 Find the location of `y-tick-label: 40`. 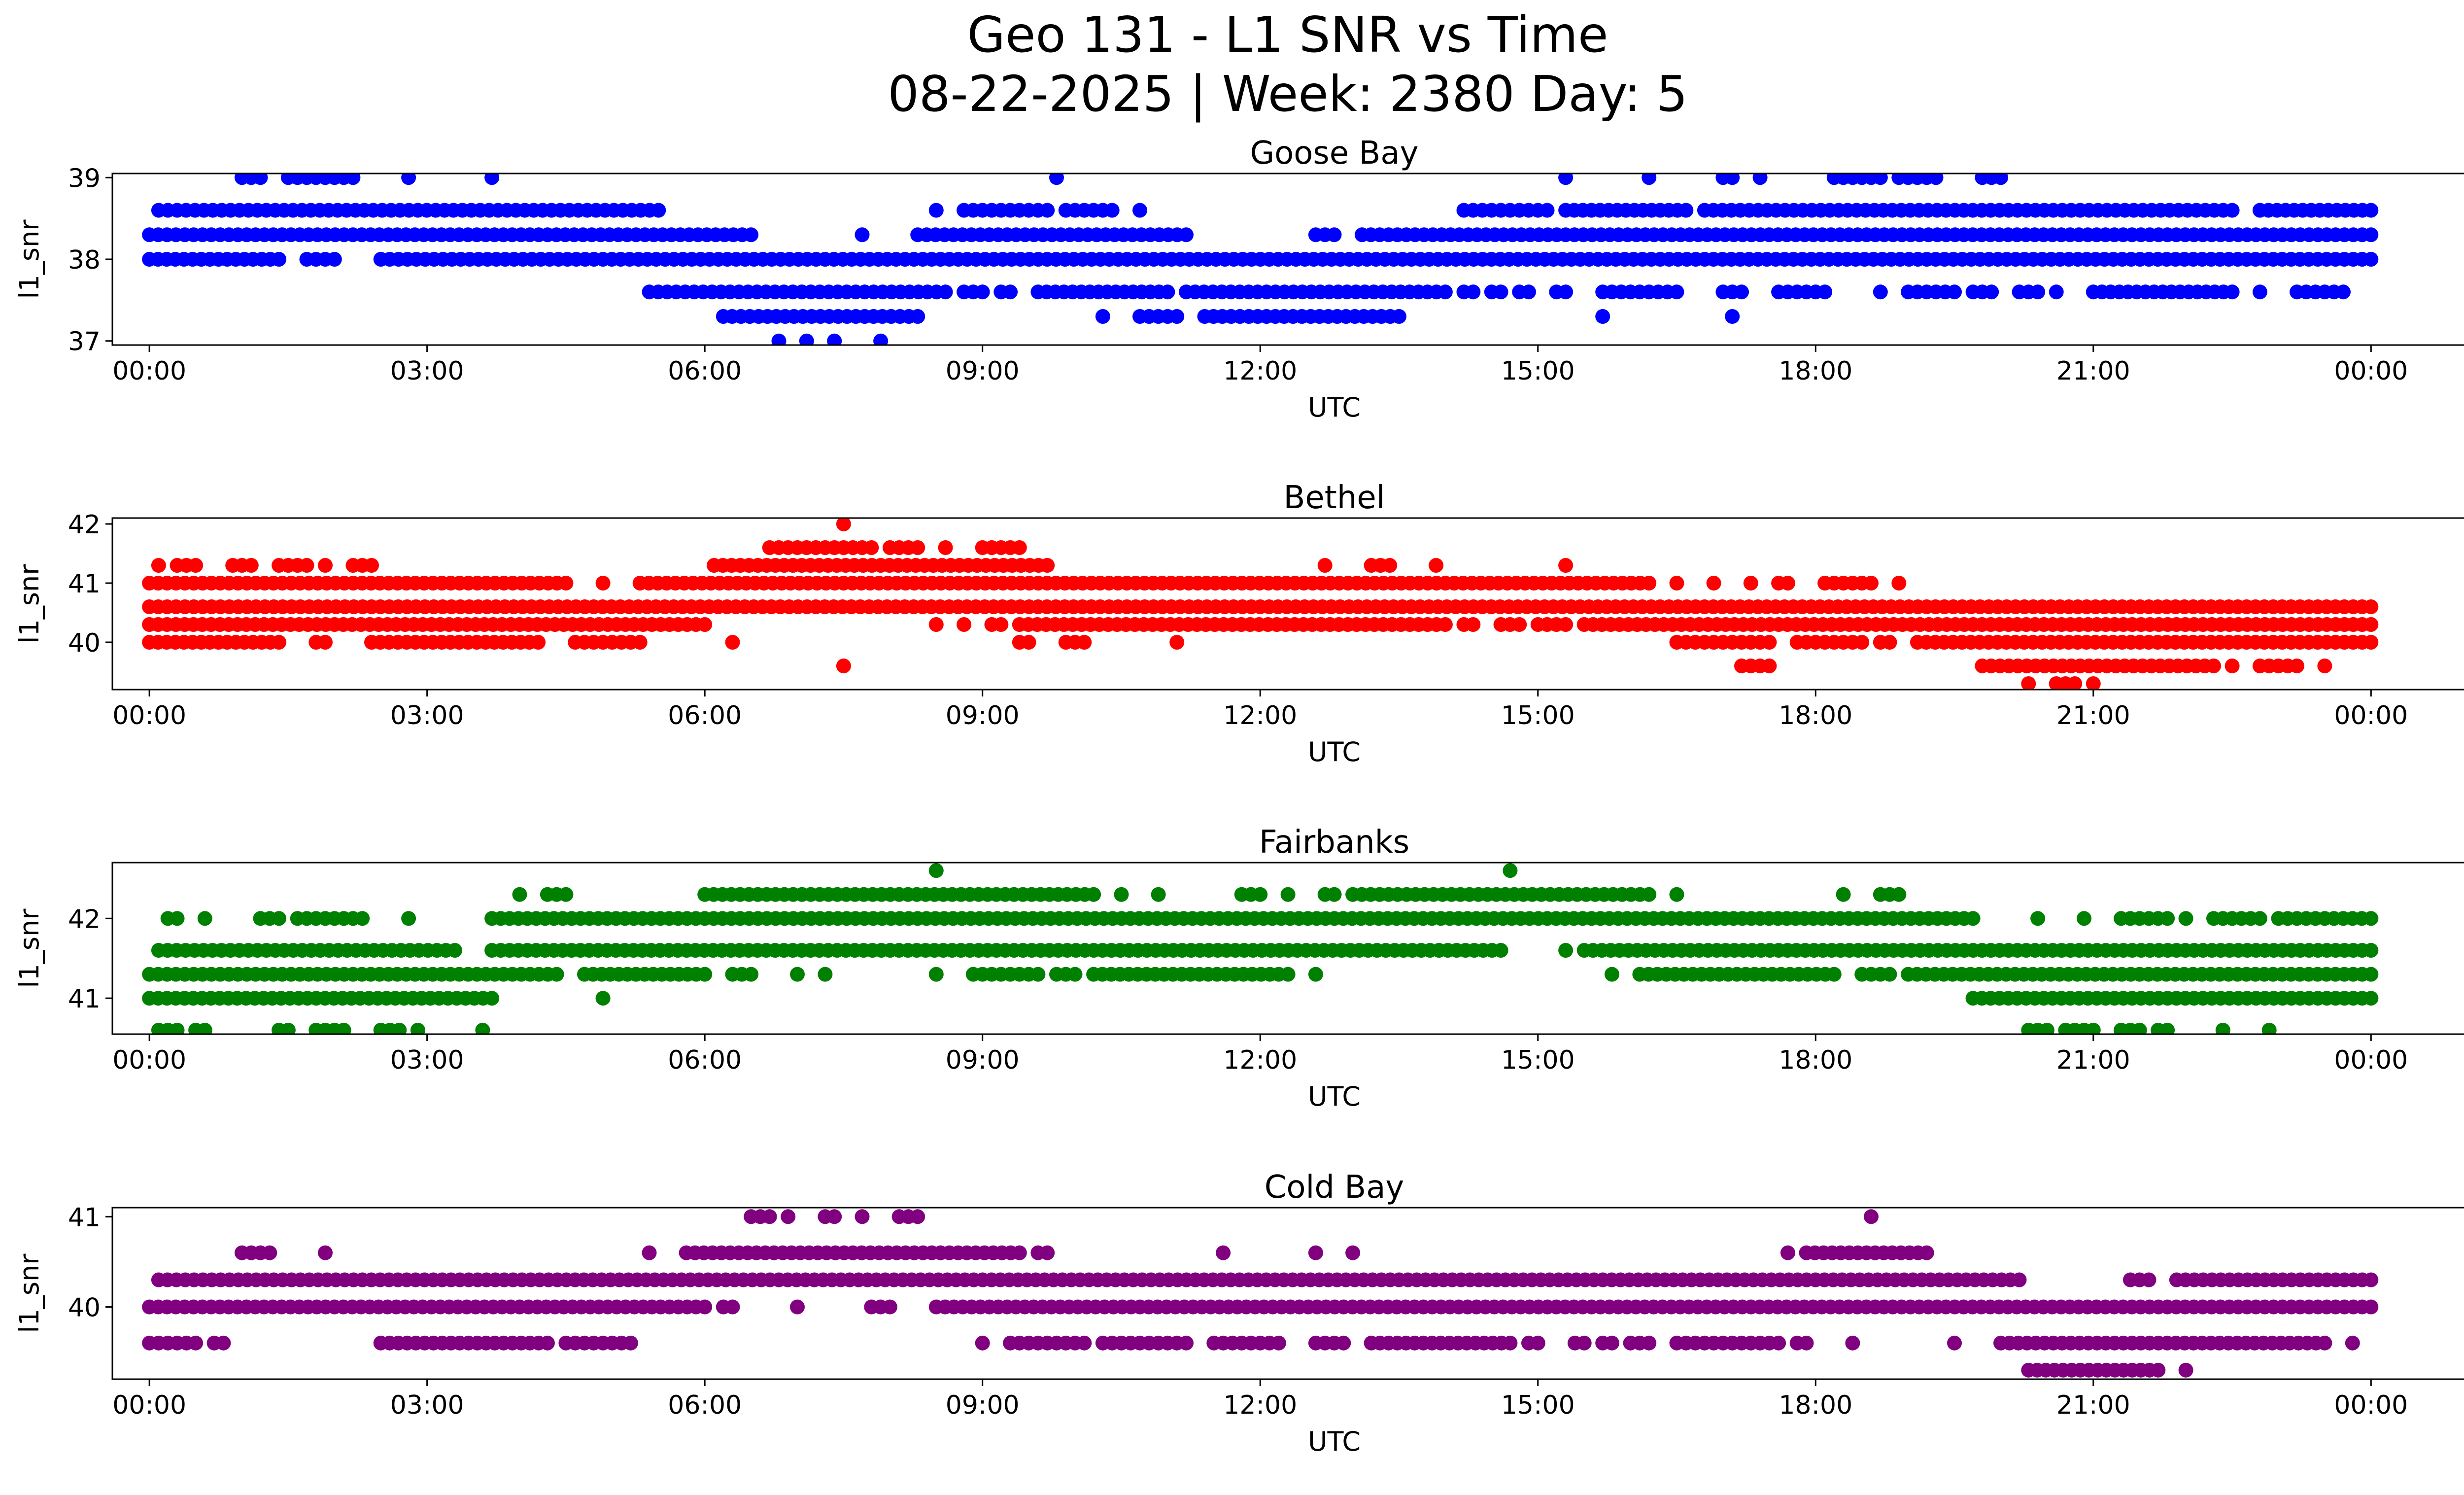

y-tick-label: 40 is located at coordinates (84, 643).